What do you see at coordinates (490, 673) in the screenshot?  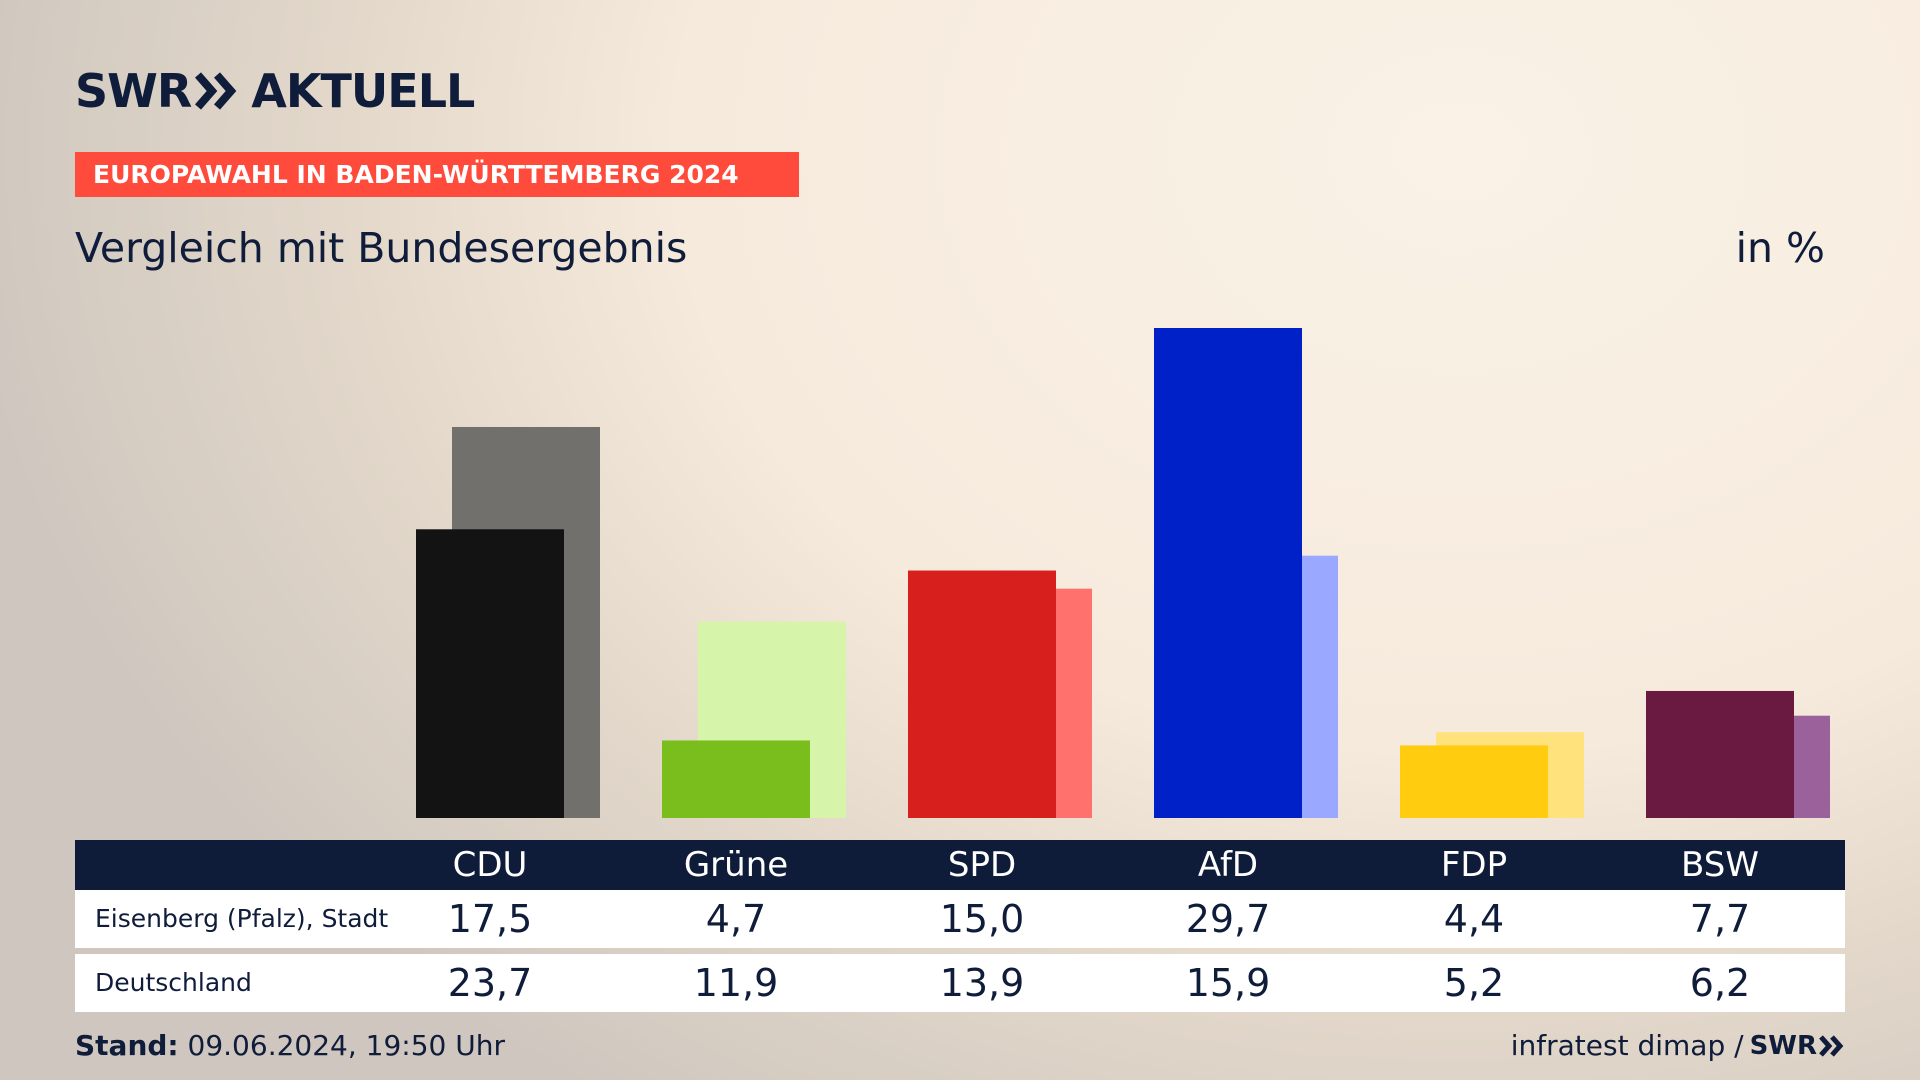 I see `bar-local-cdu` at bounding box center [490, 673].